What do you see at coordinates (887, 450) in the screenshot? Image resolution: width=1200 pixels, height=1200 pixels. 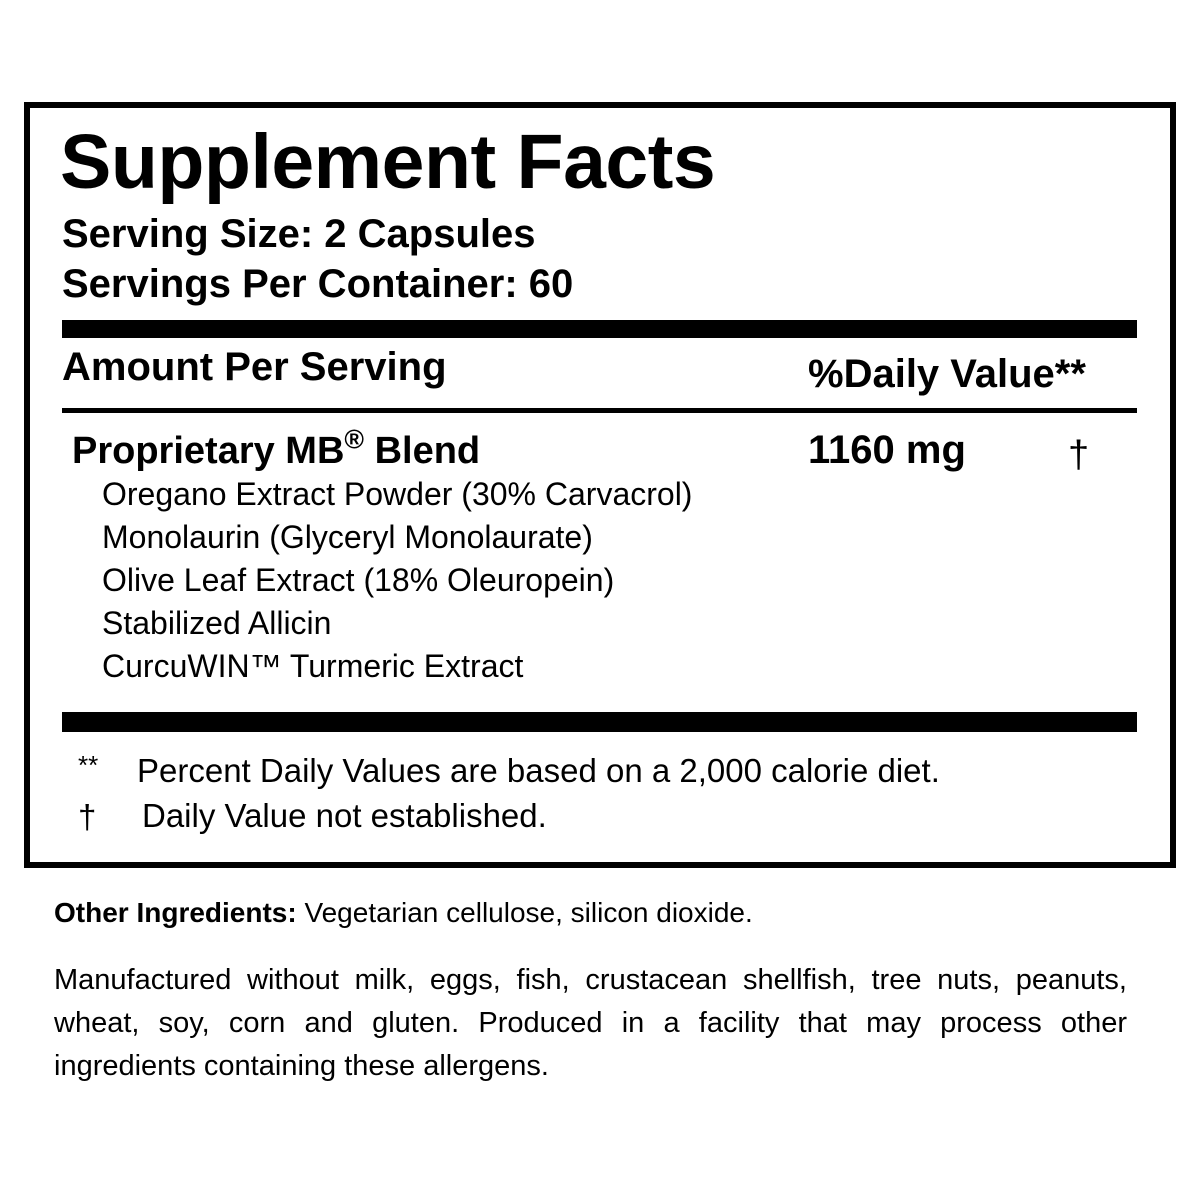 I see `blend-amount: 1160 mg` at bounding box center [887, 450].